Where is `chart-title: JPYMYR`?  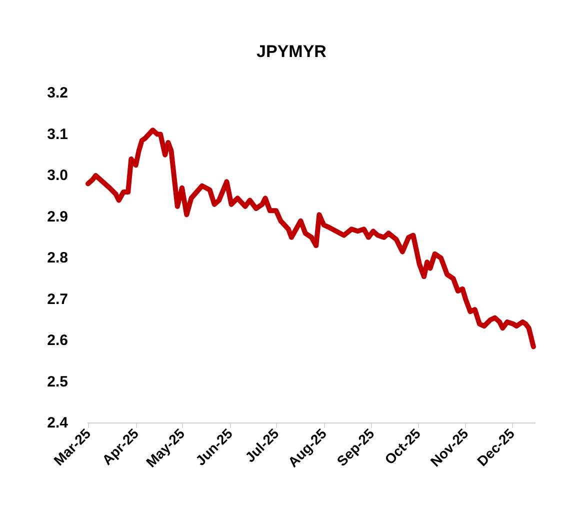
chart-title: JPYMYR is located at coordinates (291, 51).